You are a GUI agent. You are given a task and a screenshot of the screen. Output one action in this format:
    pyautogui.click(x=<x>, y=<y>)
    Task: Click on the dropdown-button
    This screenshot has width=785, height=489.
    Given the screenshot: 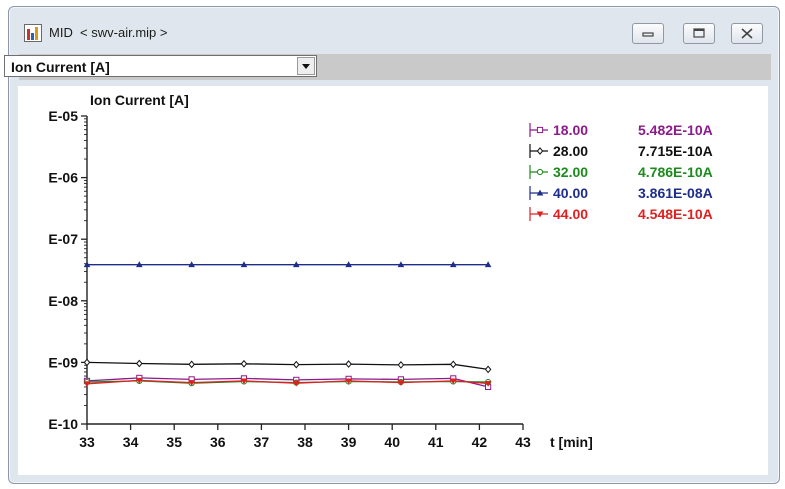 What is the action you would take?
    pyautogui.click(x=306, y=66)
    